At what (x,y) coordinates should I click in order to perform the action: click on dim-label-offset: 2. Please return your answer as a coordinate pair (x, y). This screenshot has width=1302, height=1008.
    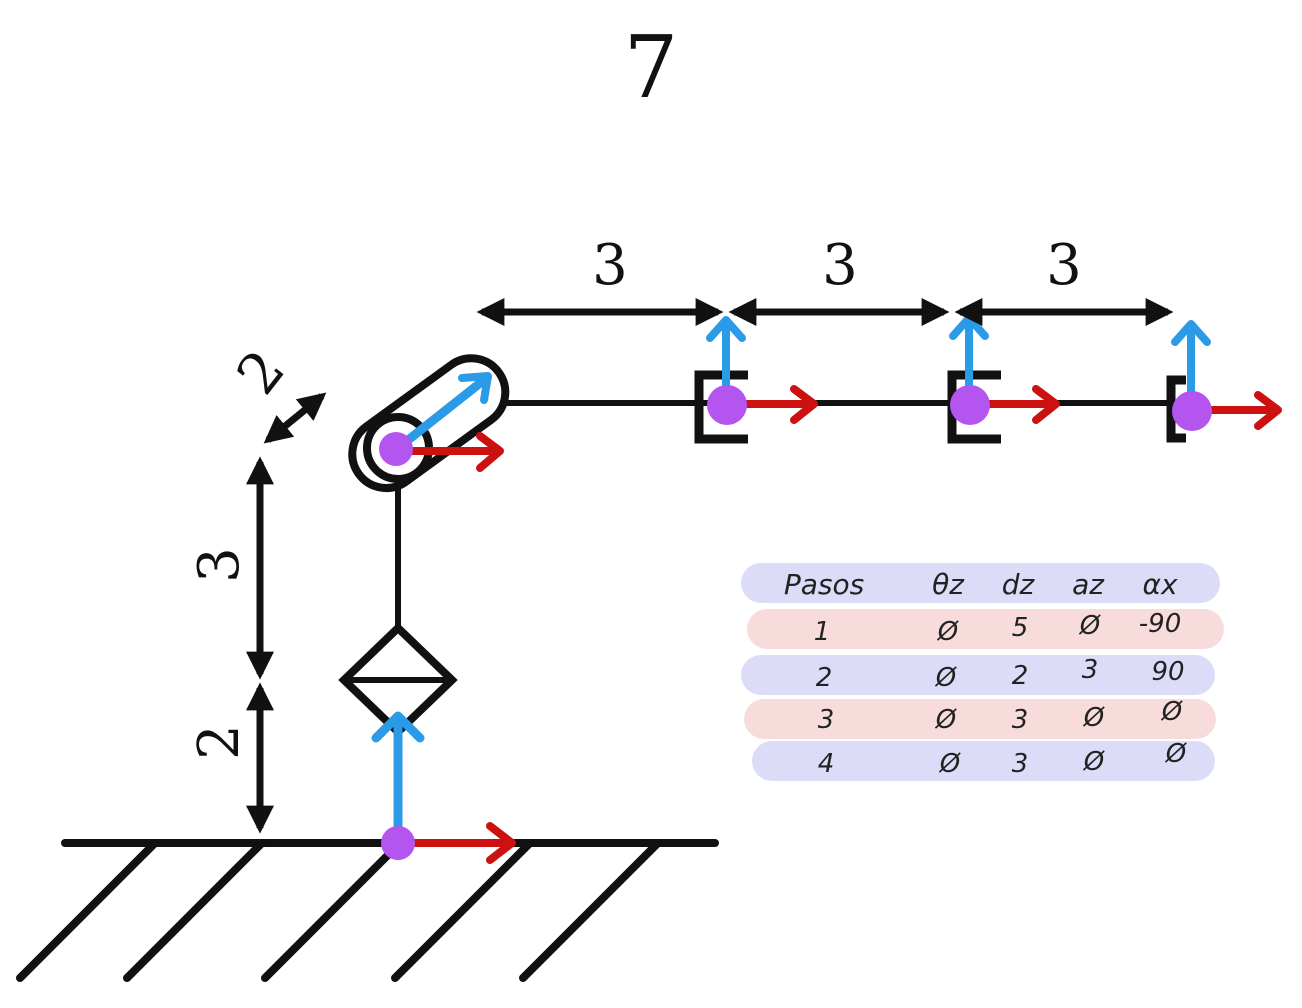
    Looking at the image, I should click on (261, 373).